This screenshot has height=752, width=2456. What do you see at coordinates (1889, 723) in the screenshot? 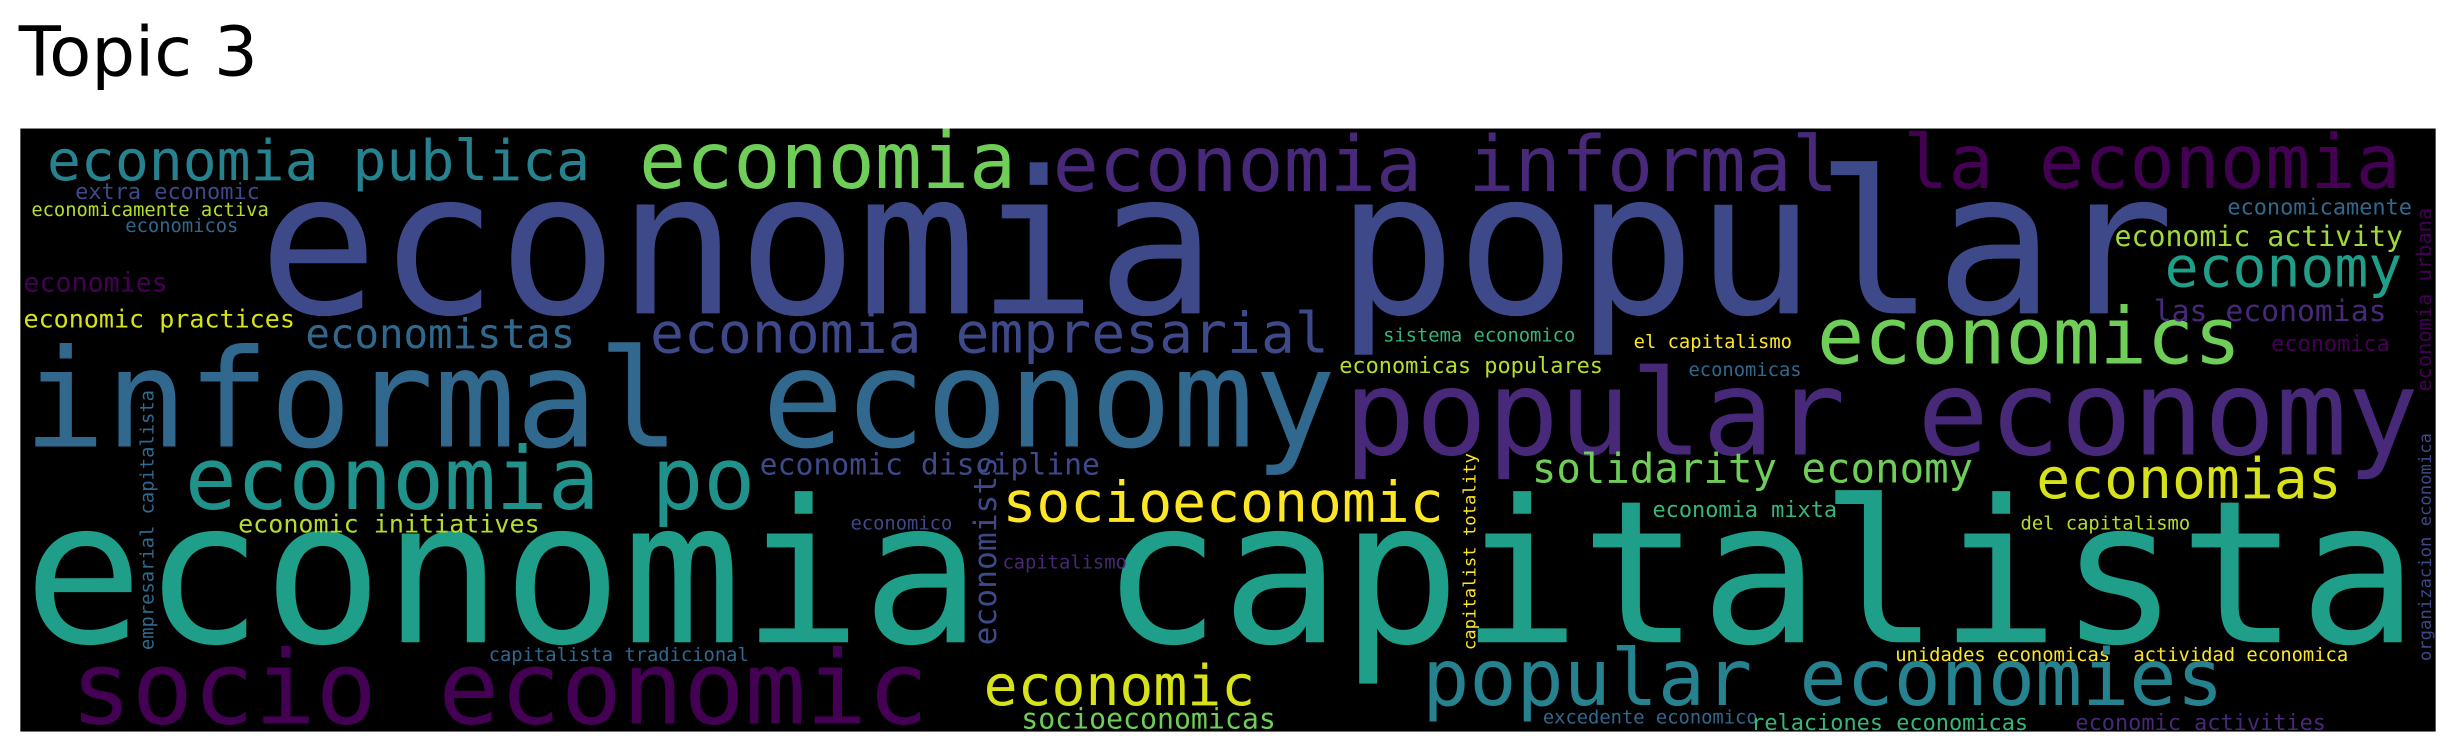
I see `word: relaciones economicas` at bounding box center [1889, 723].